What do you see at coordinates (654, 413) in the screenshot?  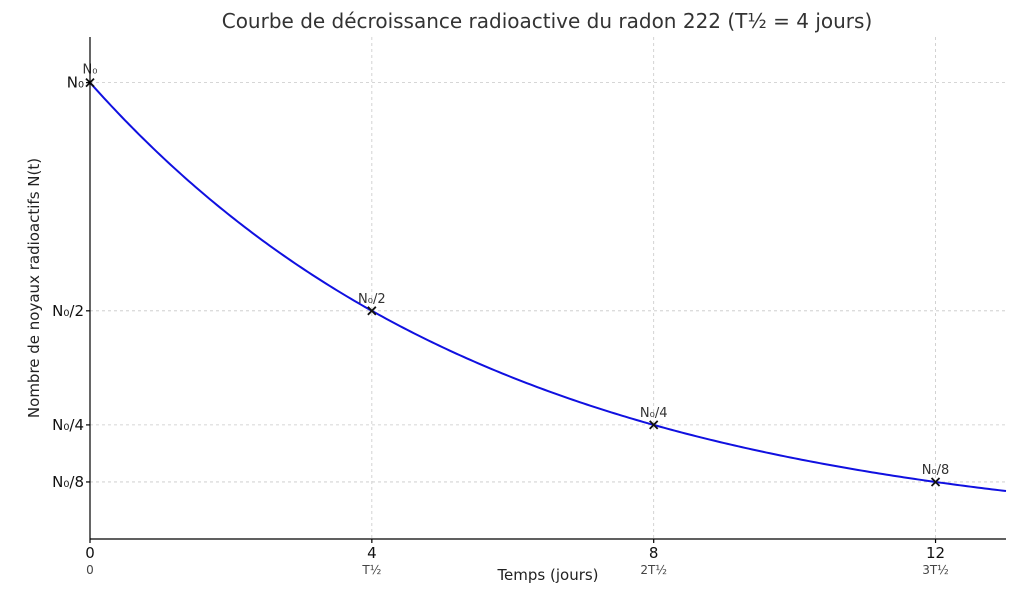 I see `point-label-2: N₀/4` at bounding box center [654, 413].